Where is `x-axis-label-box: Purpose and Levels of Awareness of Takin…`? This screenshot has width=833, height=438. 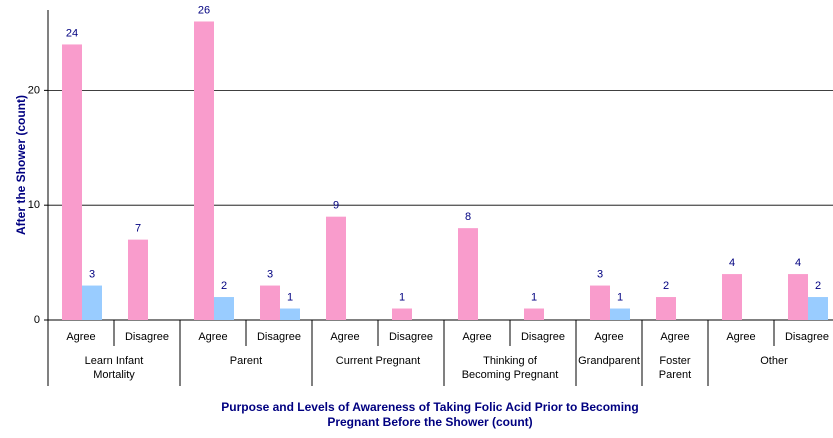
x-axis-label-box: Purpose and Levels of Awareness of Takin… is located at coordinates (430, 414).